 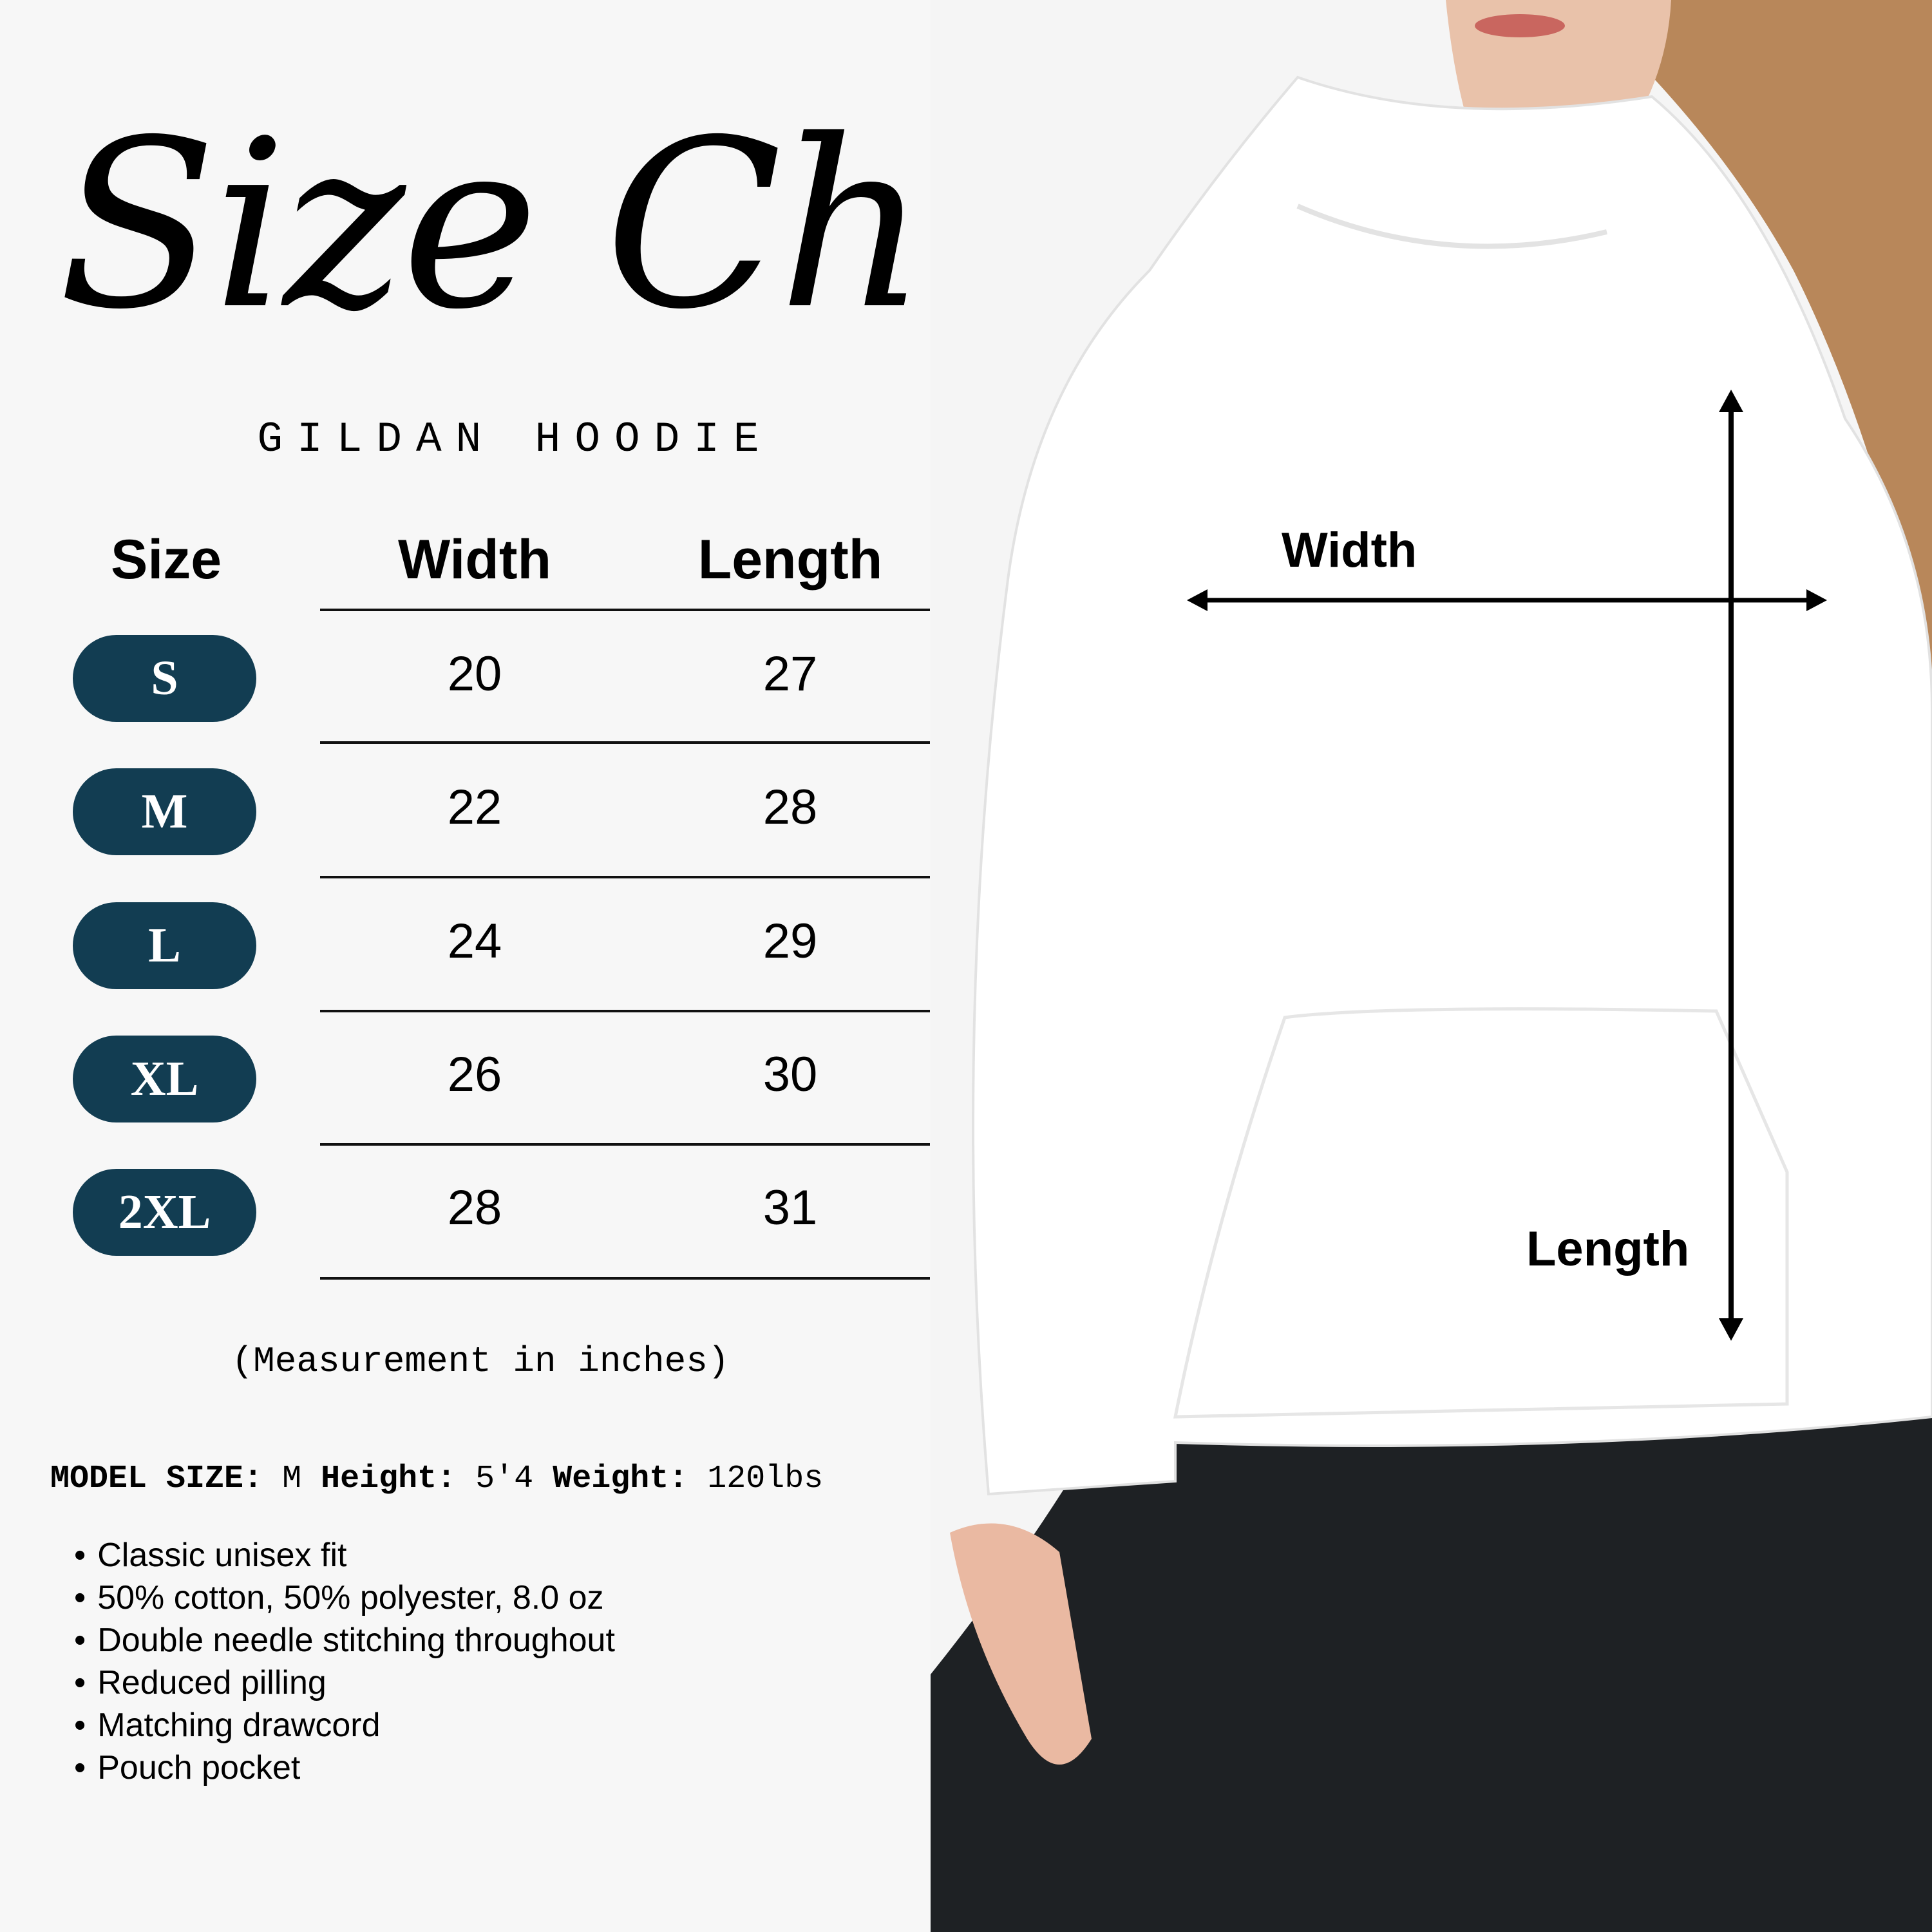 I want to click on model-info: MODEL SIZE: M Height: 5'4 Weight: 120lbs, so click(x=436, y=1479).